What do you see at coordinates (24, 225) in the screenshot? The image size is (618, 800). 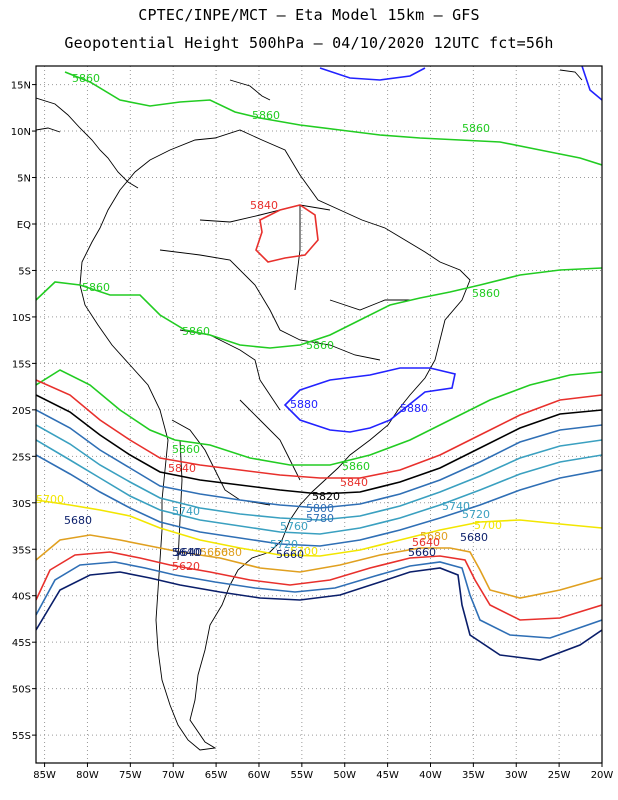 I see `lat-tick-label: EQ` at bounding box center [24, 225].